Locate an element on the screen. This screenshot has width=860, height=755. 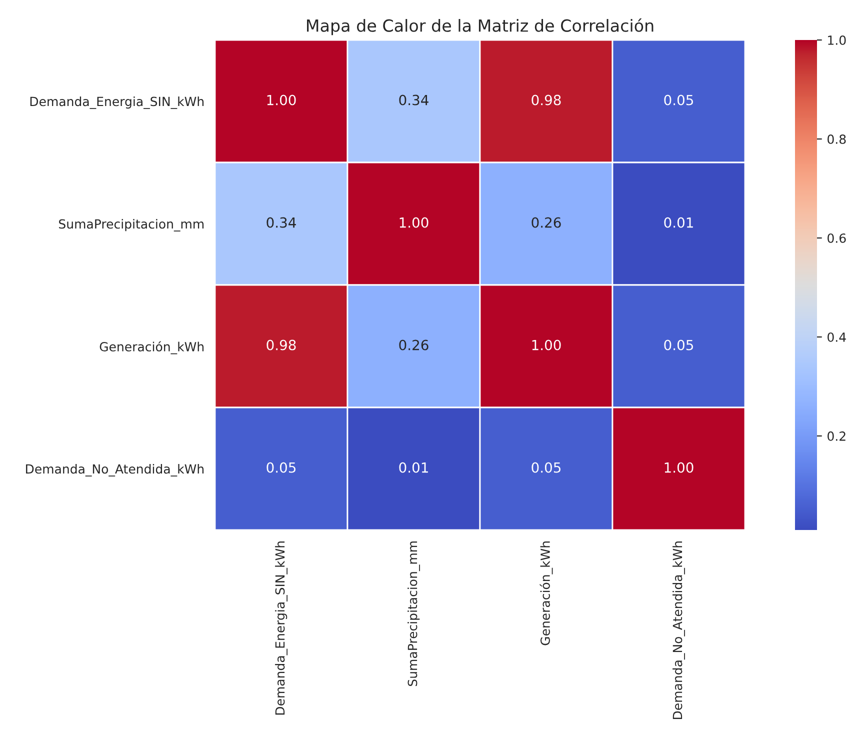
color-bar-label: 0.6 is located at coordinates (837, 238).